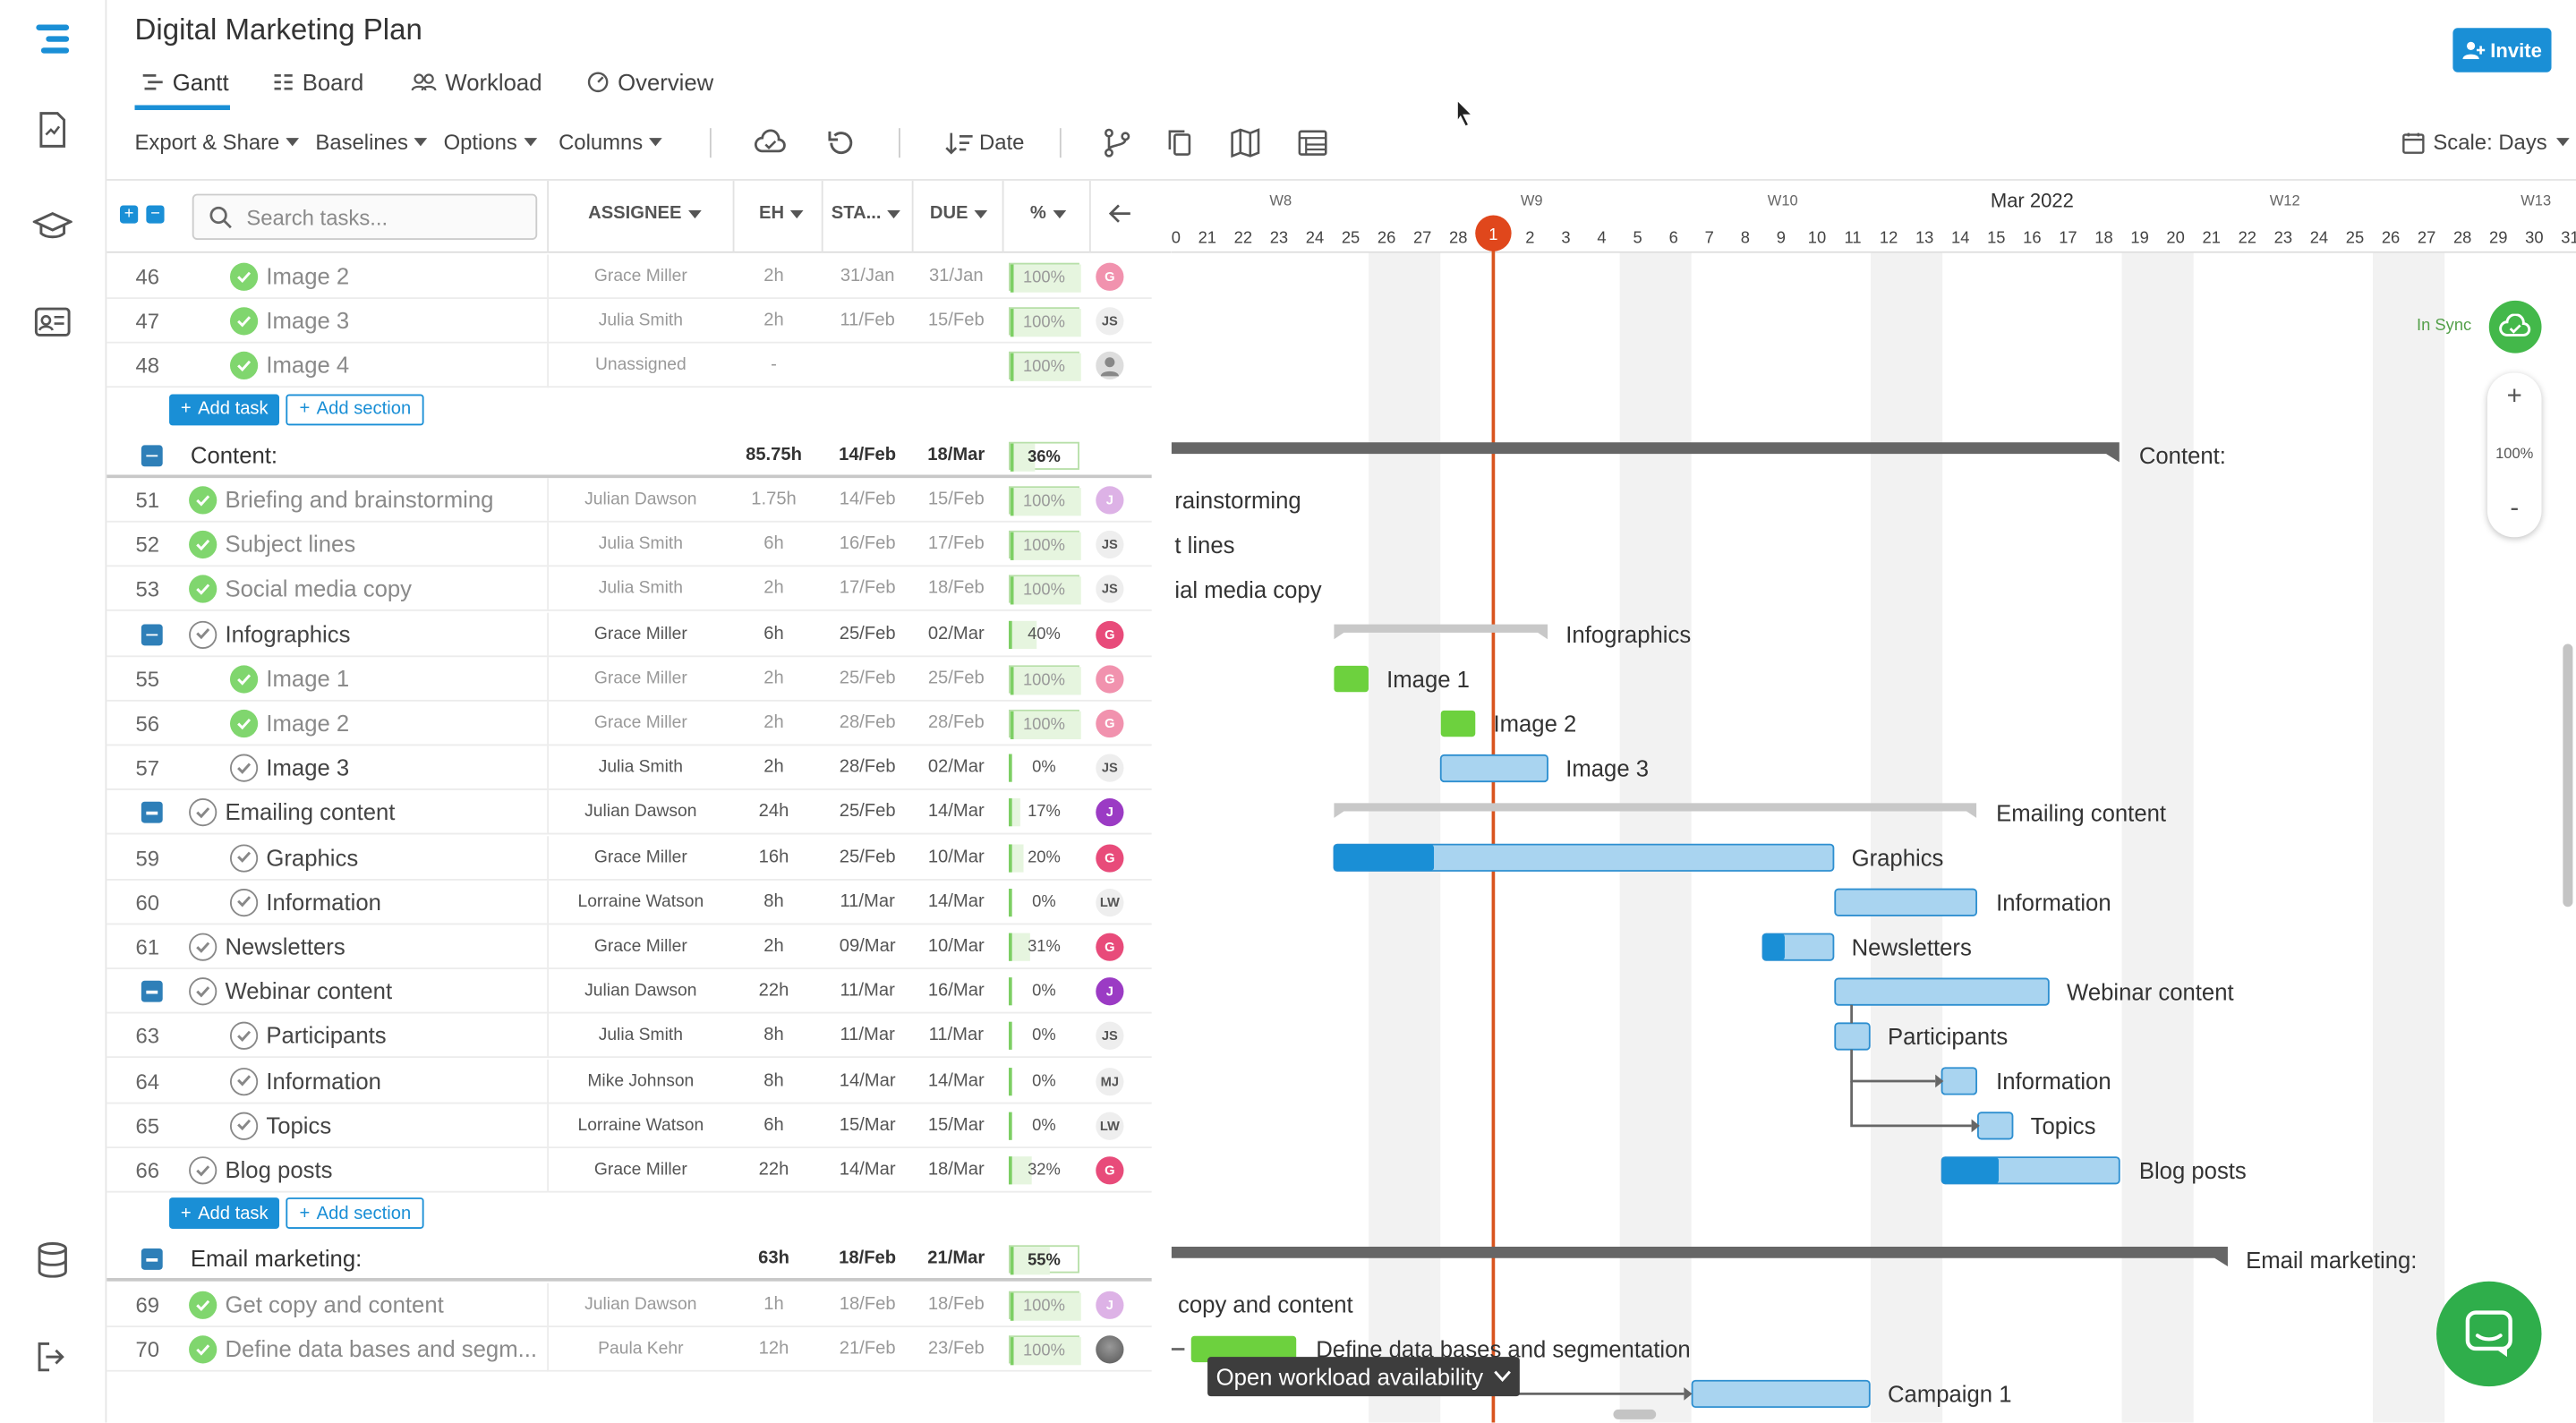 This screenshot has width=2576, height=1423. I want to click on user-avatar, so click(1110, 1349).